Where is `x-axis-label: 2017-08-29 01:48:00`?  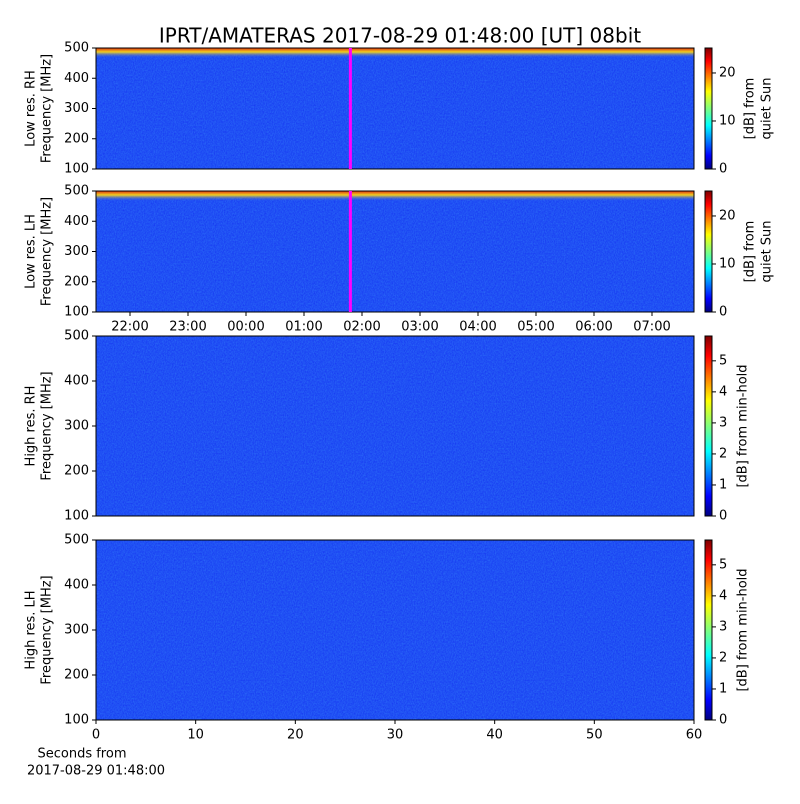
x-axis-label: 2017-08-29 01:48:00 is located at coordinates (96, 771).